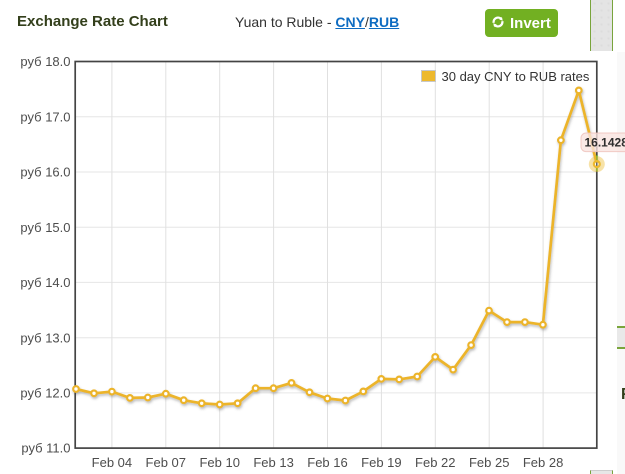 This screenshot has width=625, height=474. I want to click on svg-text: Feb 10, so click(219, 462).